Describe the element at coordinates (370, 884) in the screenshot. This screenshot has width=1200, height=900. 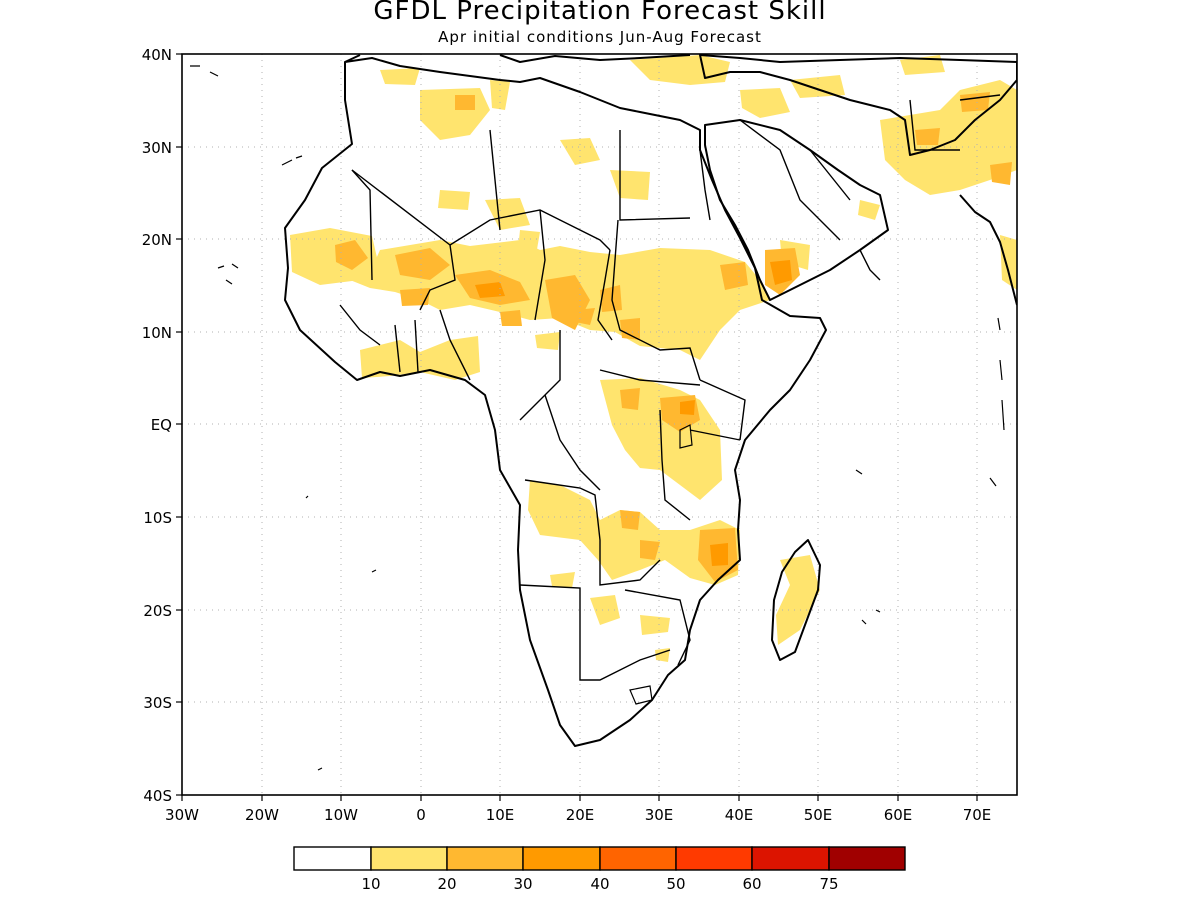
I see `legend-label-10: 10` at that location.